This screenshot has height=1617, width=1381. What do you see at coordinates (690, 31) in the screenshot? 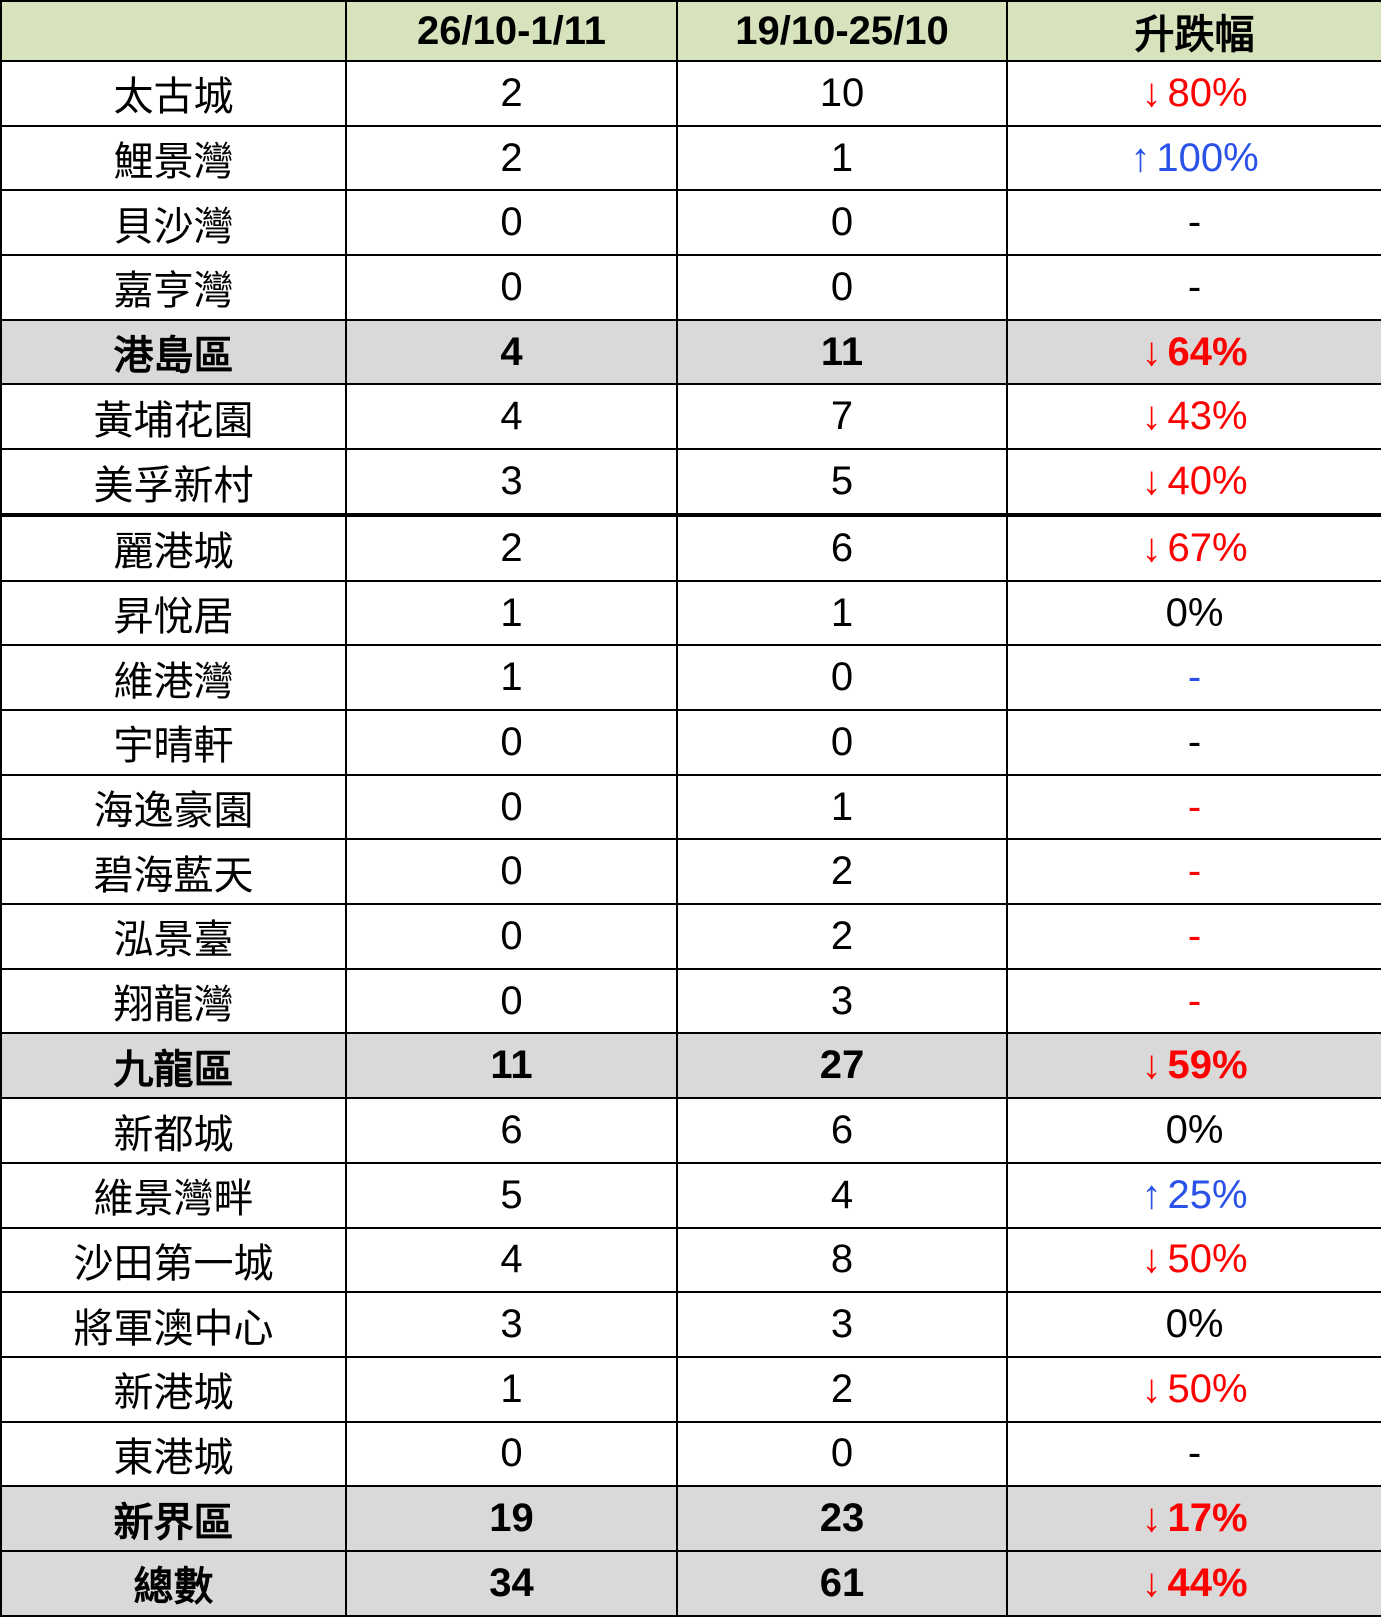
I see `table-header-row: 26/10-1/11 19/10-25/10 升跌幅` at bounding box center [690, 31].